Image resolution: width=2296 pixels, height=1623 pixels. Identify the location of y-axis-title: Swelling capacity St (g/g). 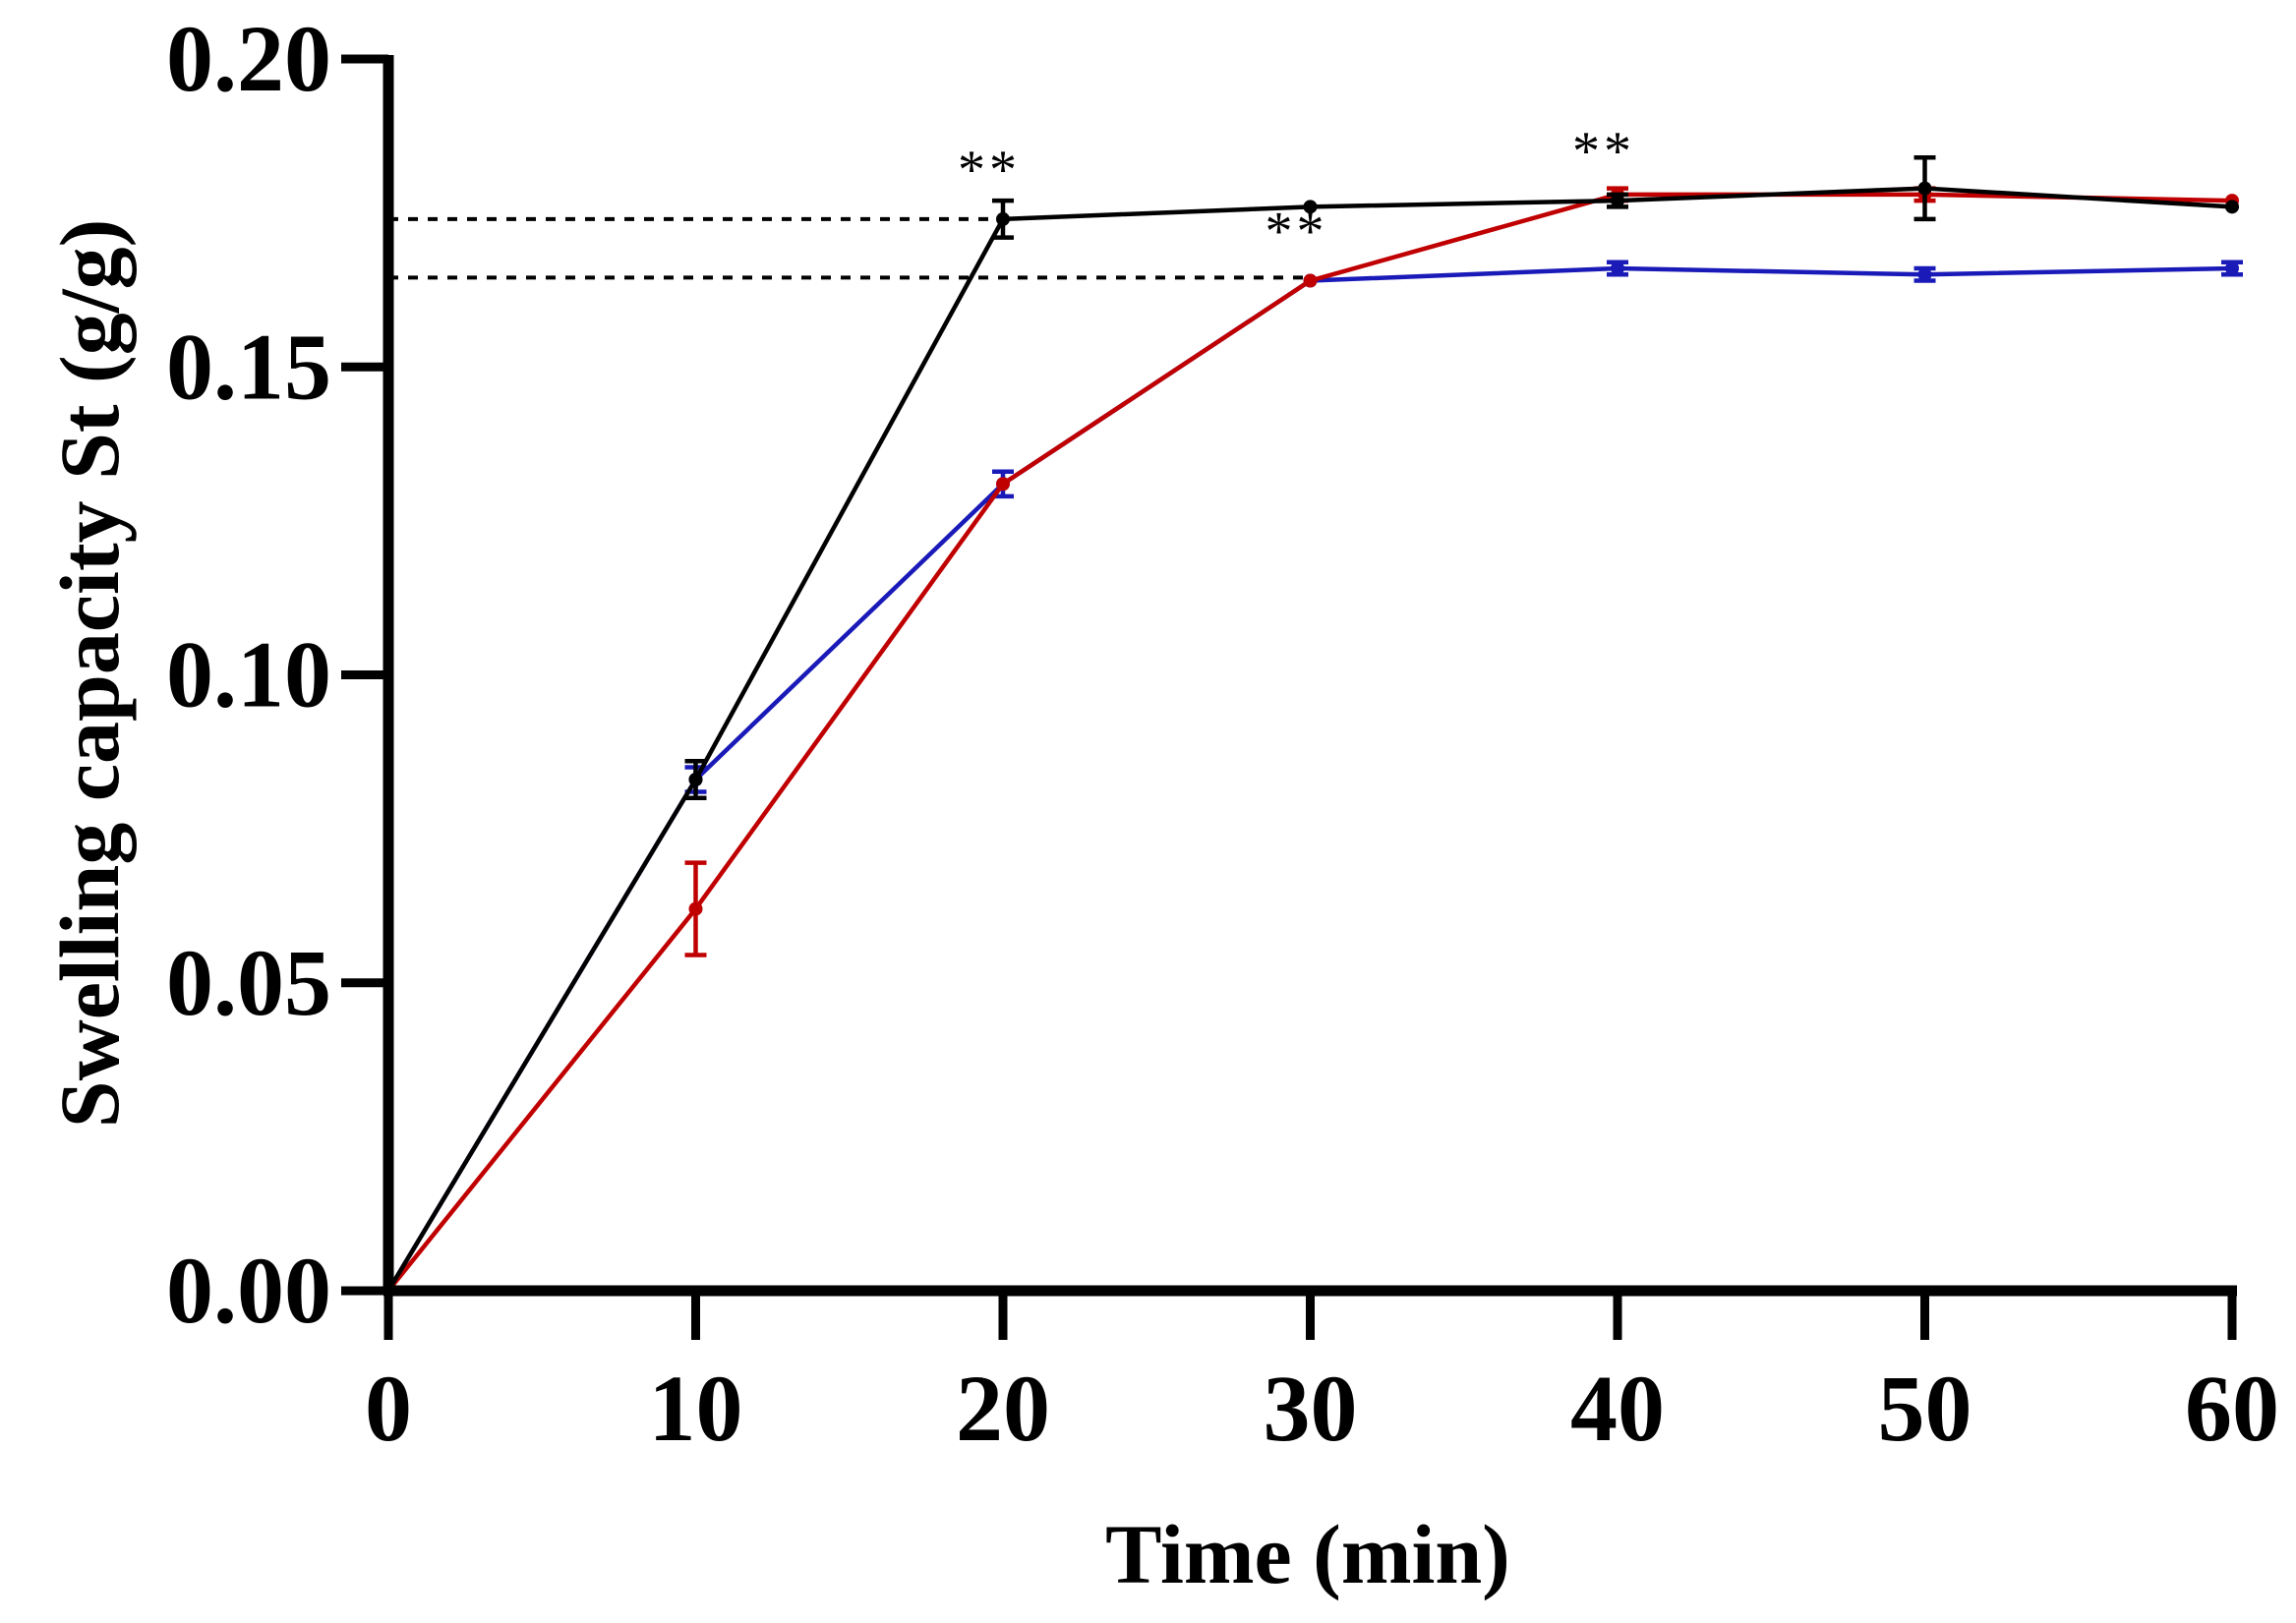
(89, 673).